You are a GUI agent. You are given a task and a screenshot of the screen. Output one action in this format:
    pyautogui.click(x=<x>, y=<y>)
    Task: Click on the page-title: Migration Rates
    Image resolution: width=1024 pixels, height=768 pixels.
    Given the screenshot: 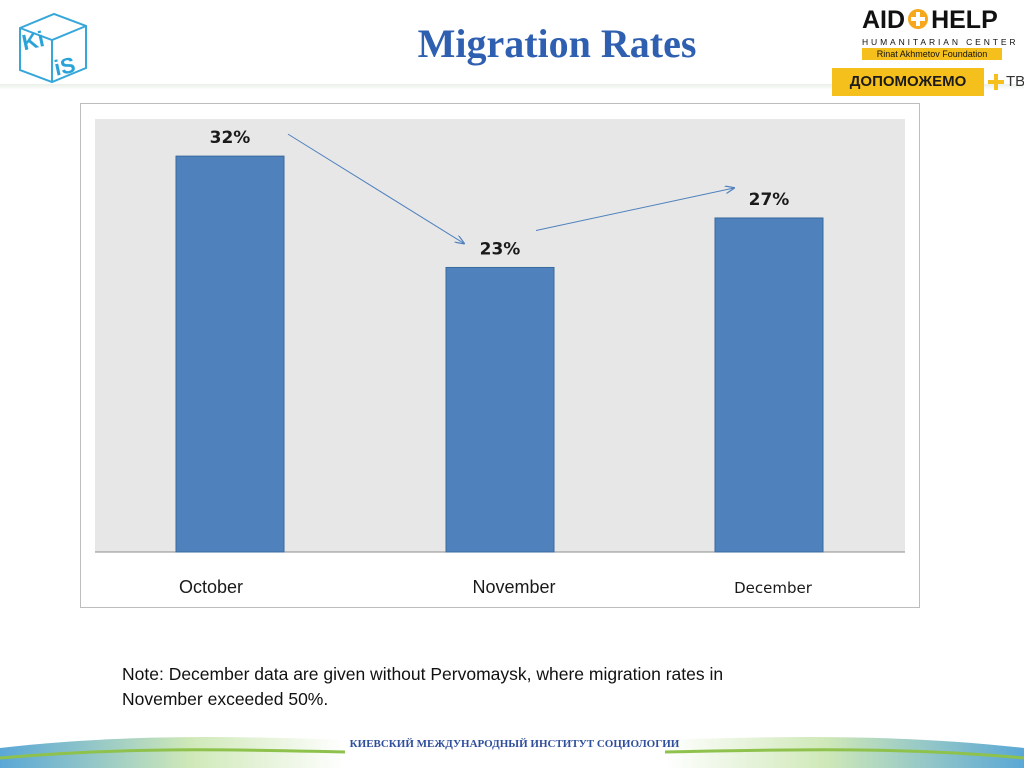 What is the action you would take?
    pyautogui.click(x=557, y=43)
    